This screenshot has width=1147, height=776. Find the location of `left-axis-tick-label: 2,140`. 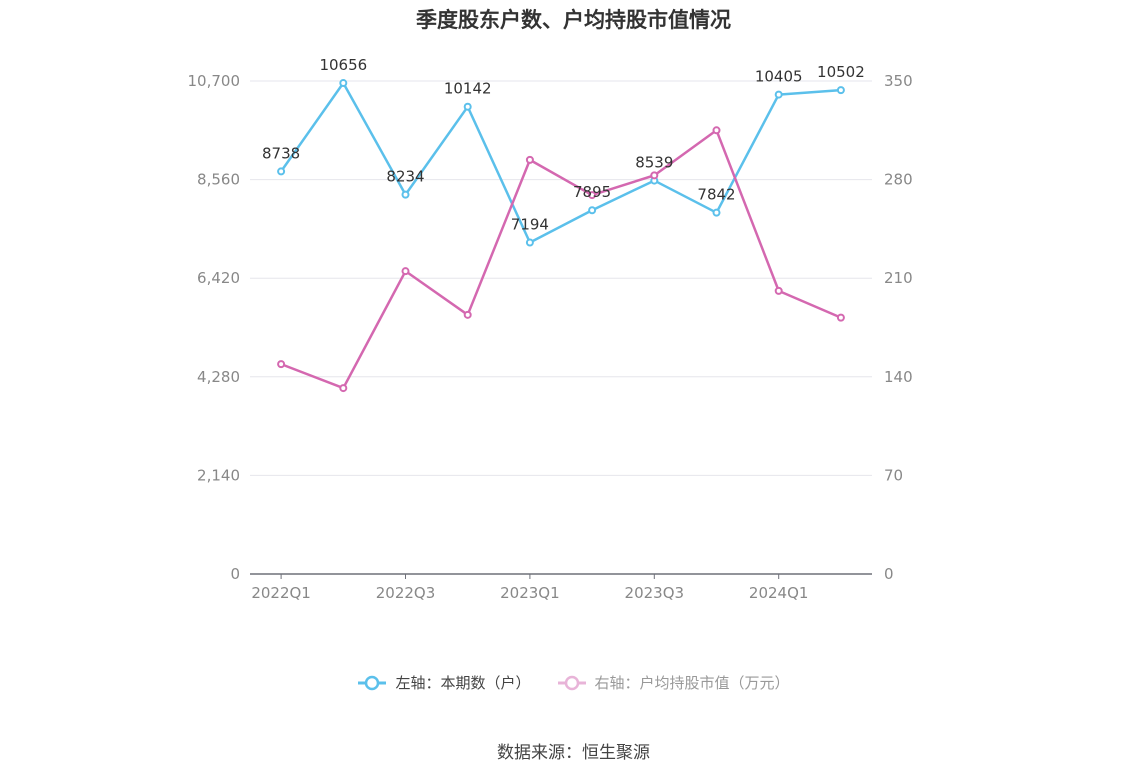

left-axis-tick-label: 2,140 is located at coordinates (218, 475).